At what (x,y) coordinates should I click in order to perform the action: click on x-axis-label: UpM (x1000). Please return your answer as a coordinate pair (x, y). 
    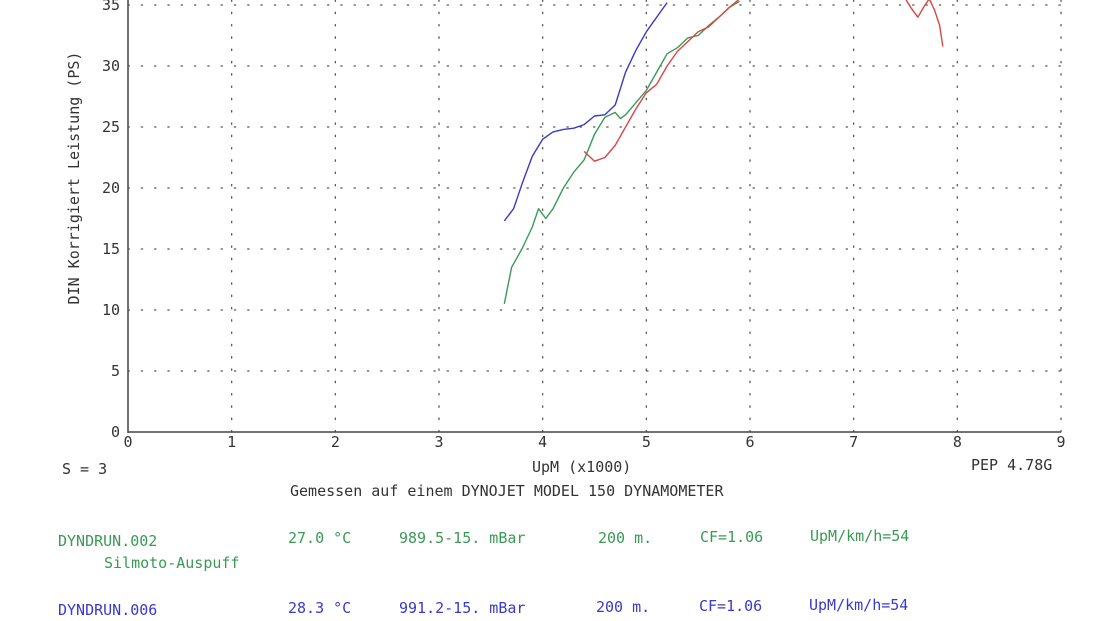
    Looking at the image, I should click on (582, 467).